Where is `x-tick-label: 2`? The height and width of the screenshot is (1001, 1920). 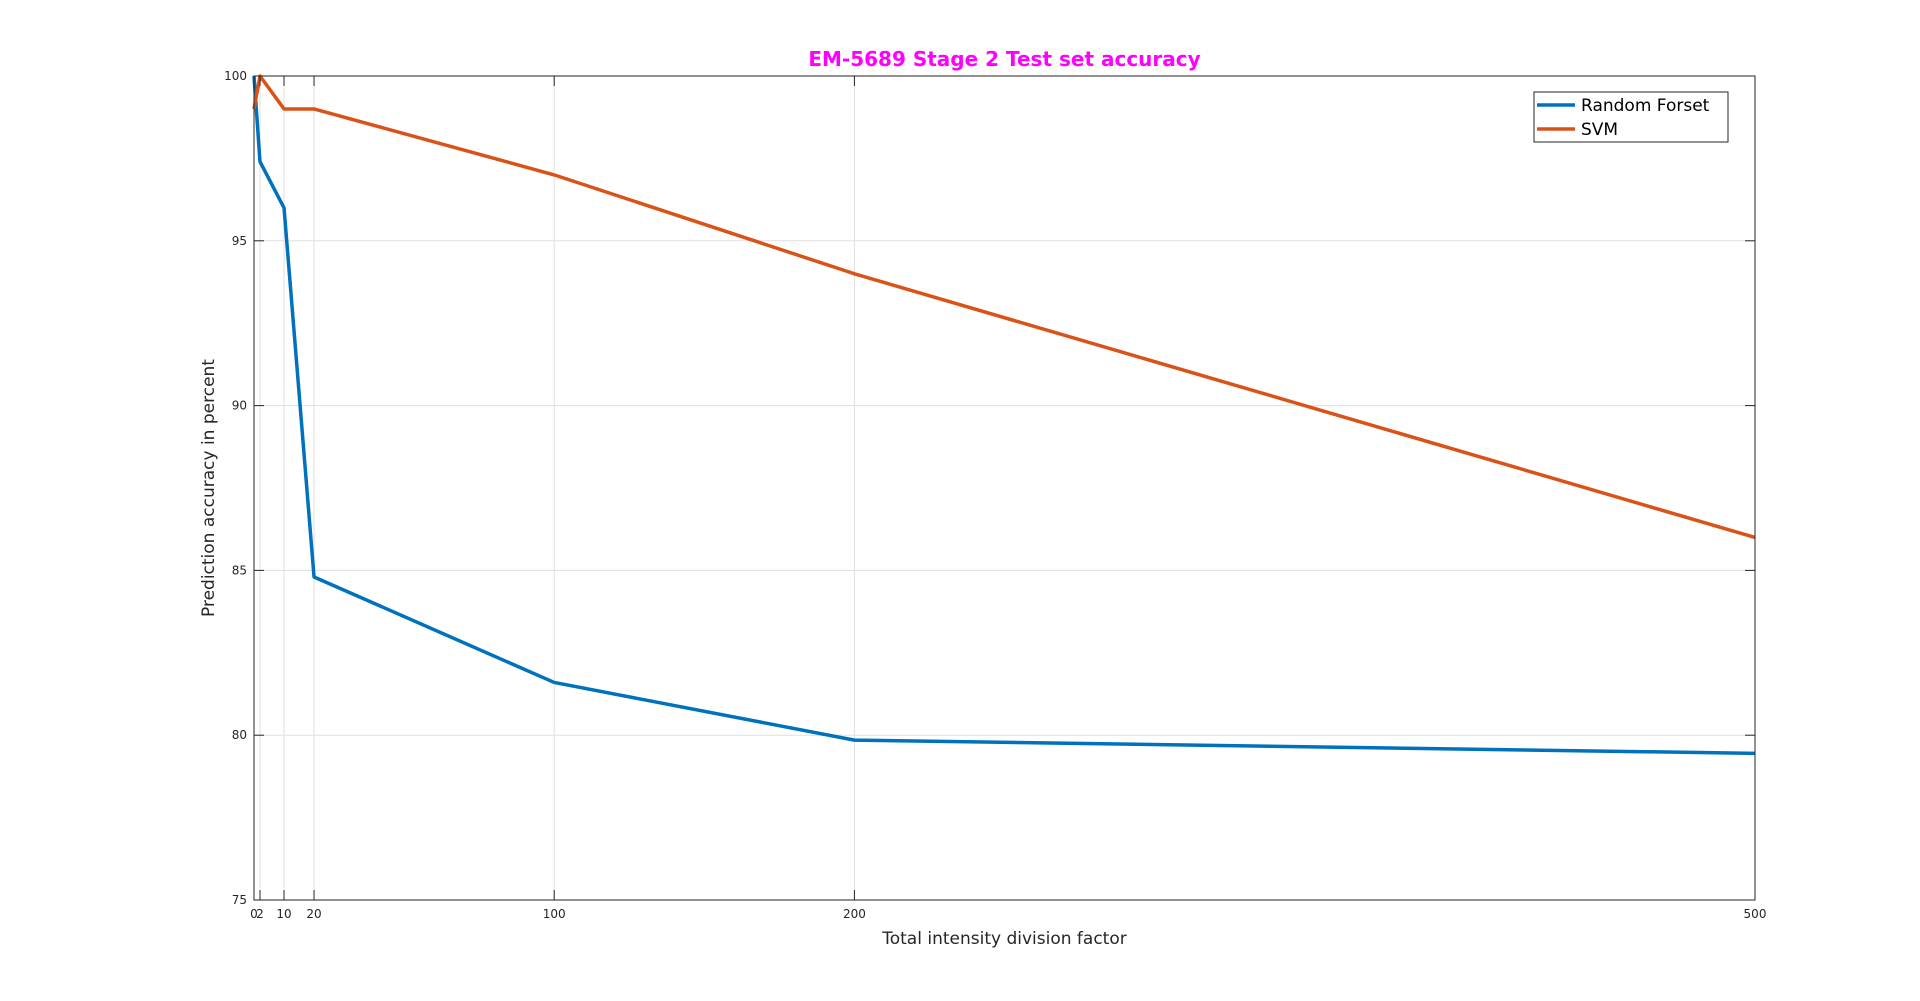
x-tick-label: 2 is located at coordinates (260, 914).